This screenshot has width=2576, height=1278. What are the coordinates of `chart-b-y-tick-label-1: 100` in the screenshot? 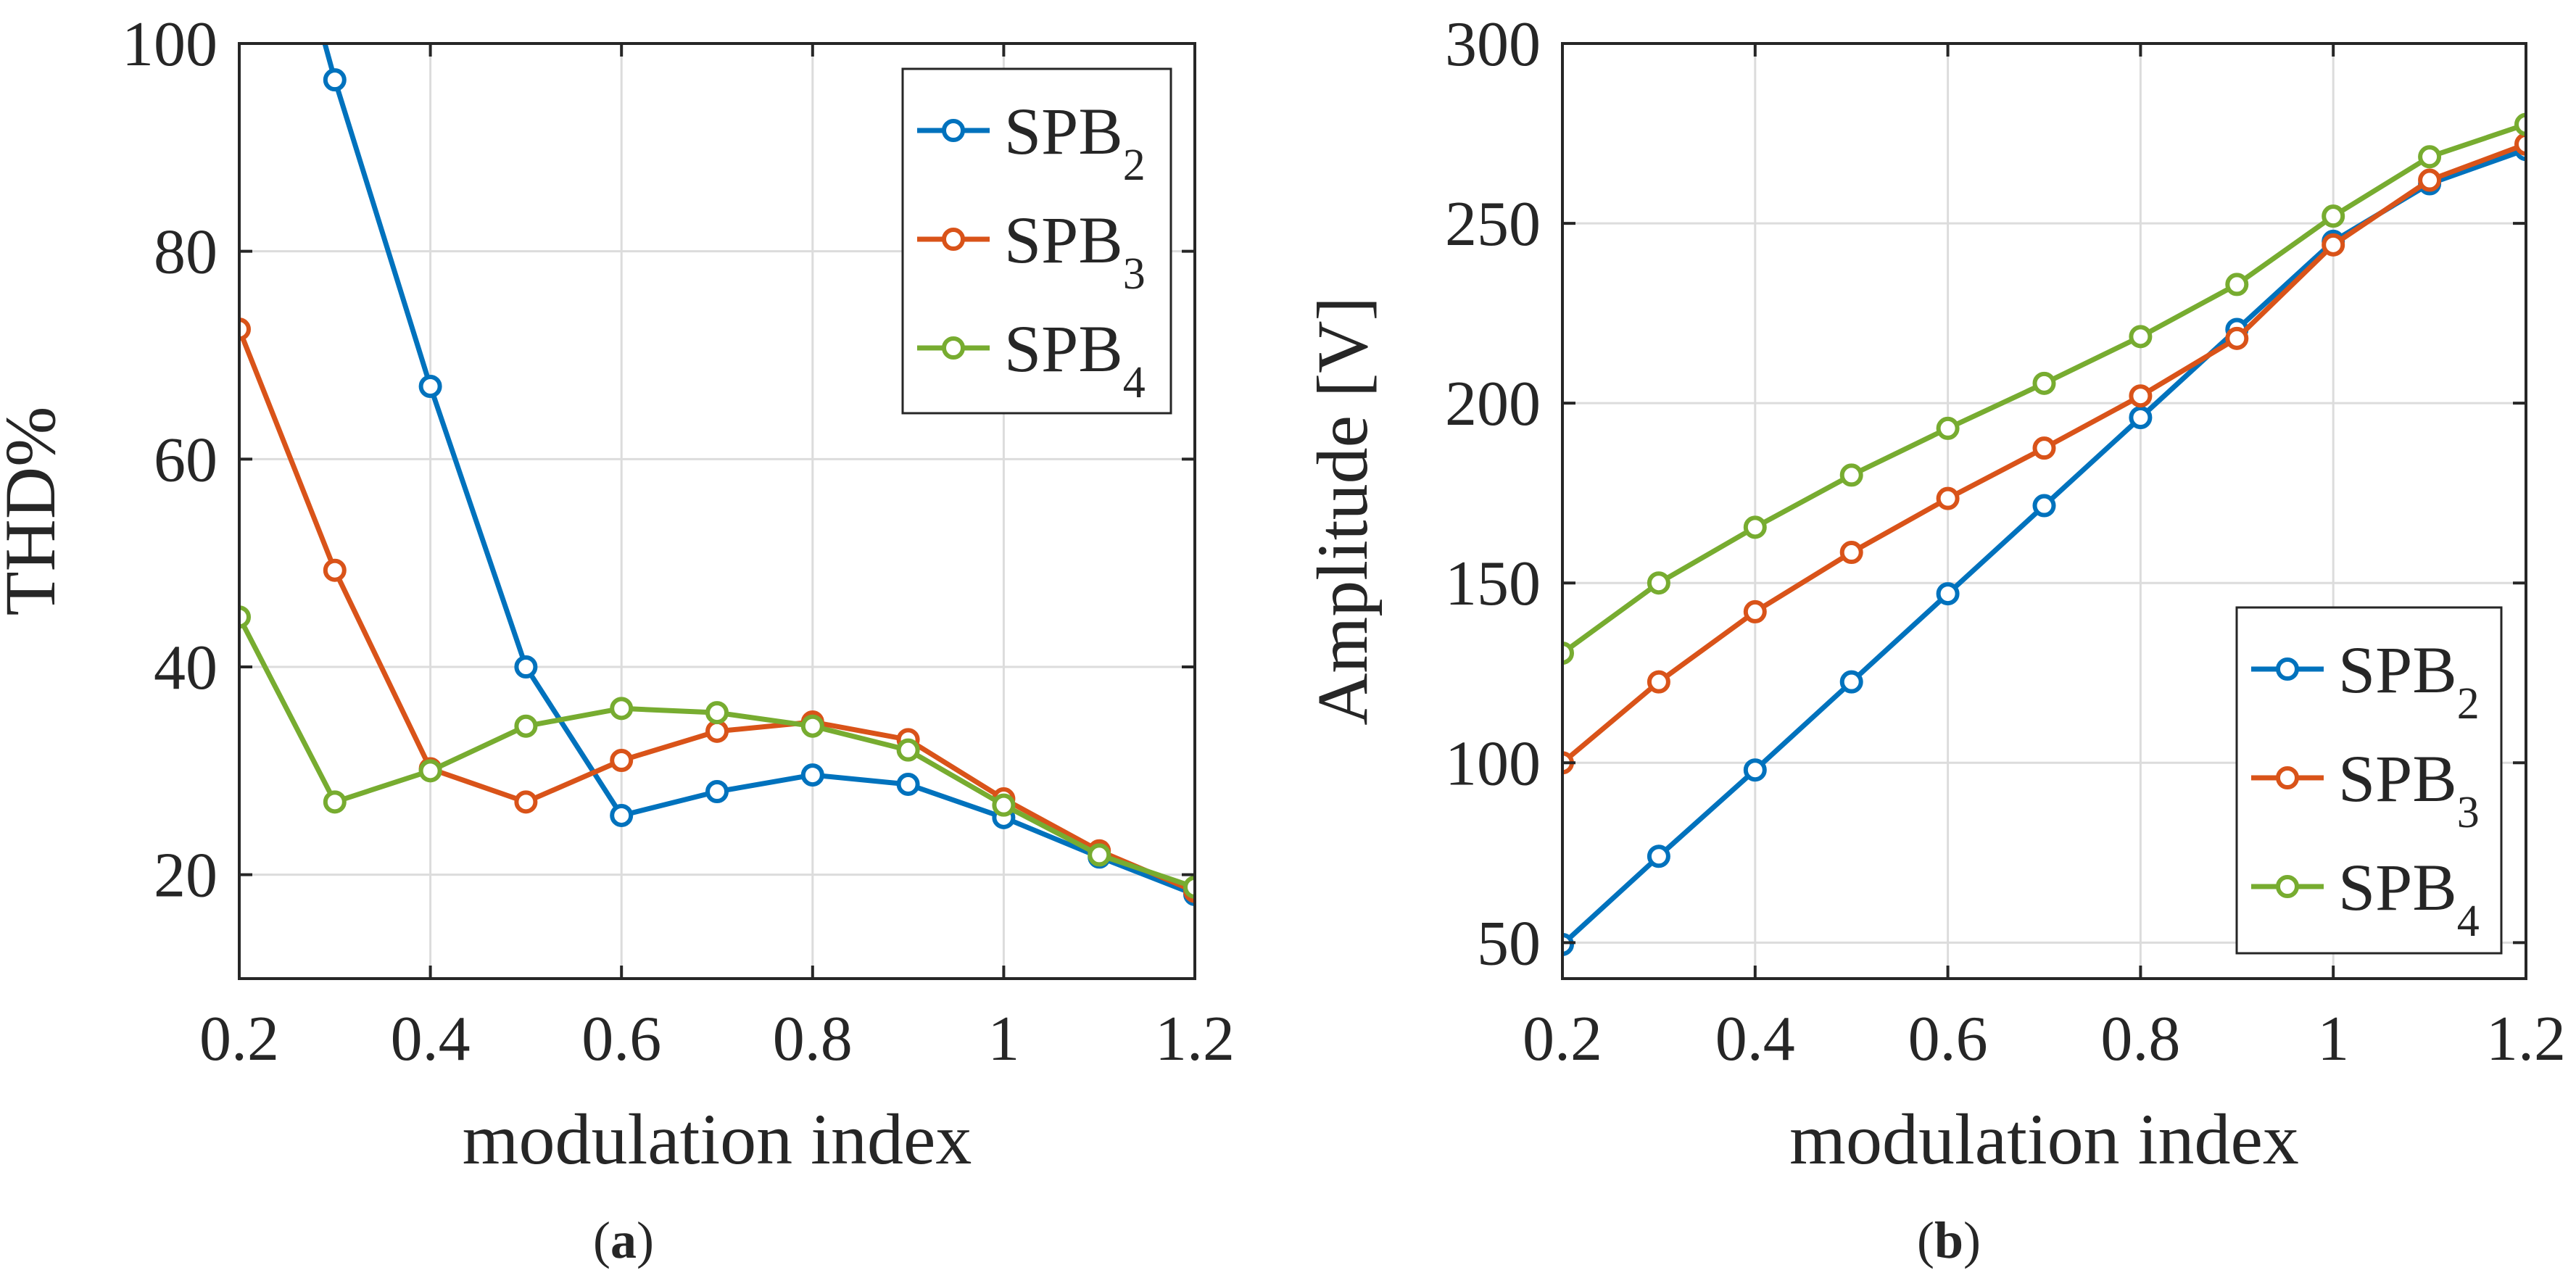 It's located at (1493, 764).